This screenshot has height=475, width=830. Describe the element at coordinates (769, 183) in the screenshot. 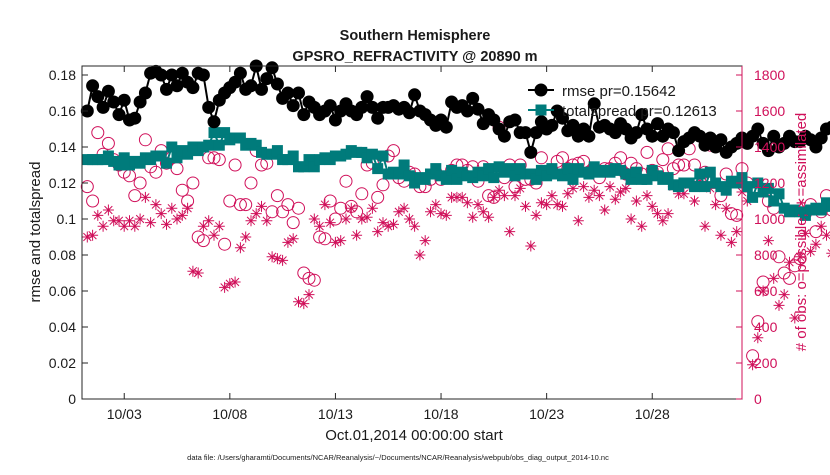

I see `y2-tick-label: 1200` at that location.